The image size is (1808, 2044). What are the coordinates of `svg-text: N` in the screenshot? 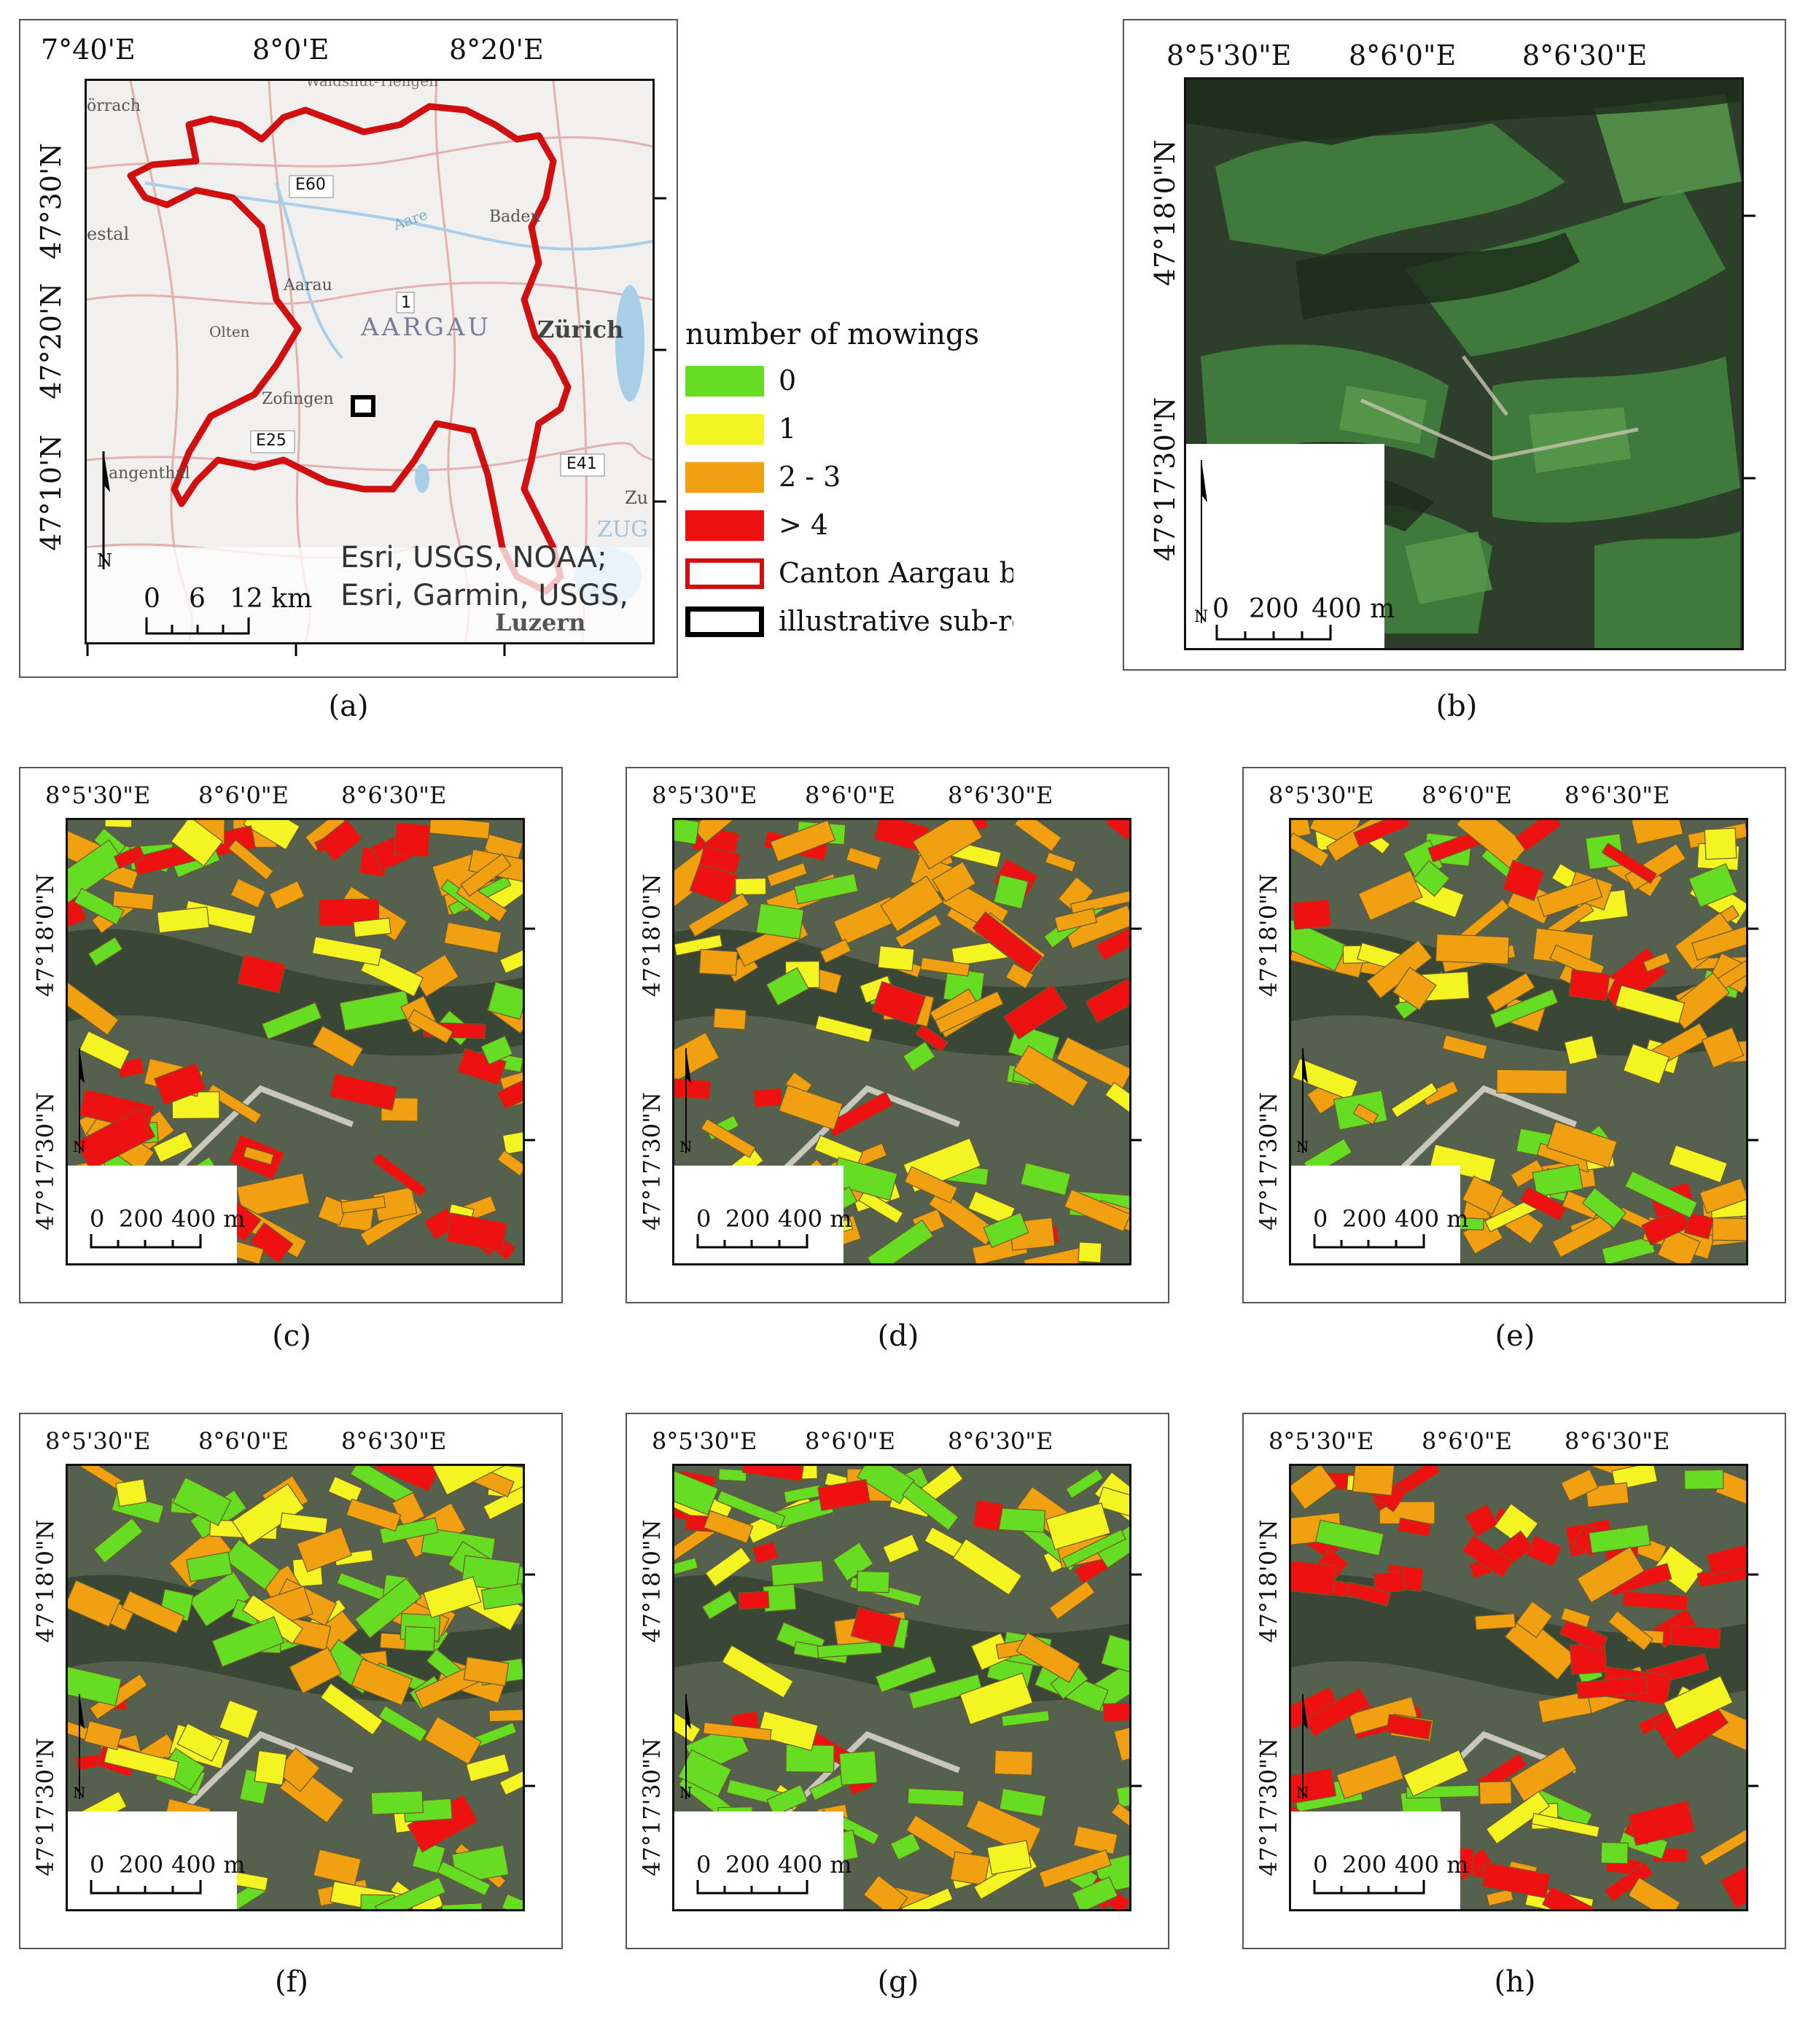 It's located at (79, 1146).